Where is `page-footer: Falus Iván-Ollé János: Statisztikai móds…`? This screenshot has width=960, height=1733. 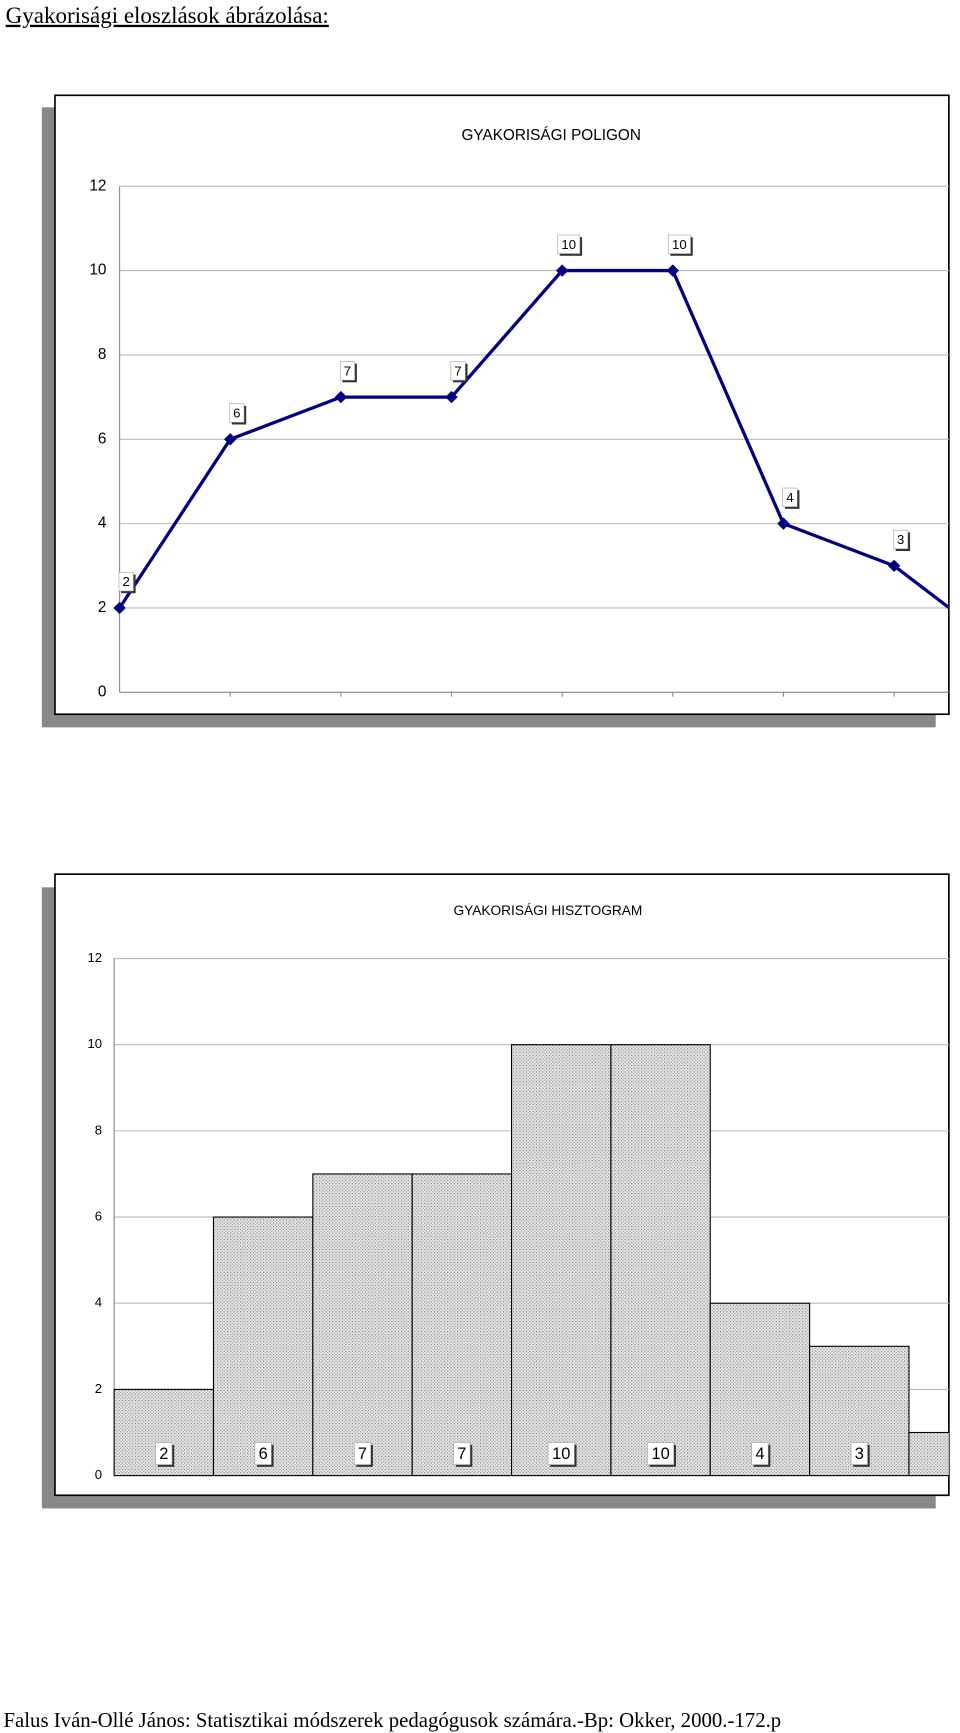
page-footer: Falus Iván-Ollé János: Statisztikai móds… is located at coordinates (392, 1720).